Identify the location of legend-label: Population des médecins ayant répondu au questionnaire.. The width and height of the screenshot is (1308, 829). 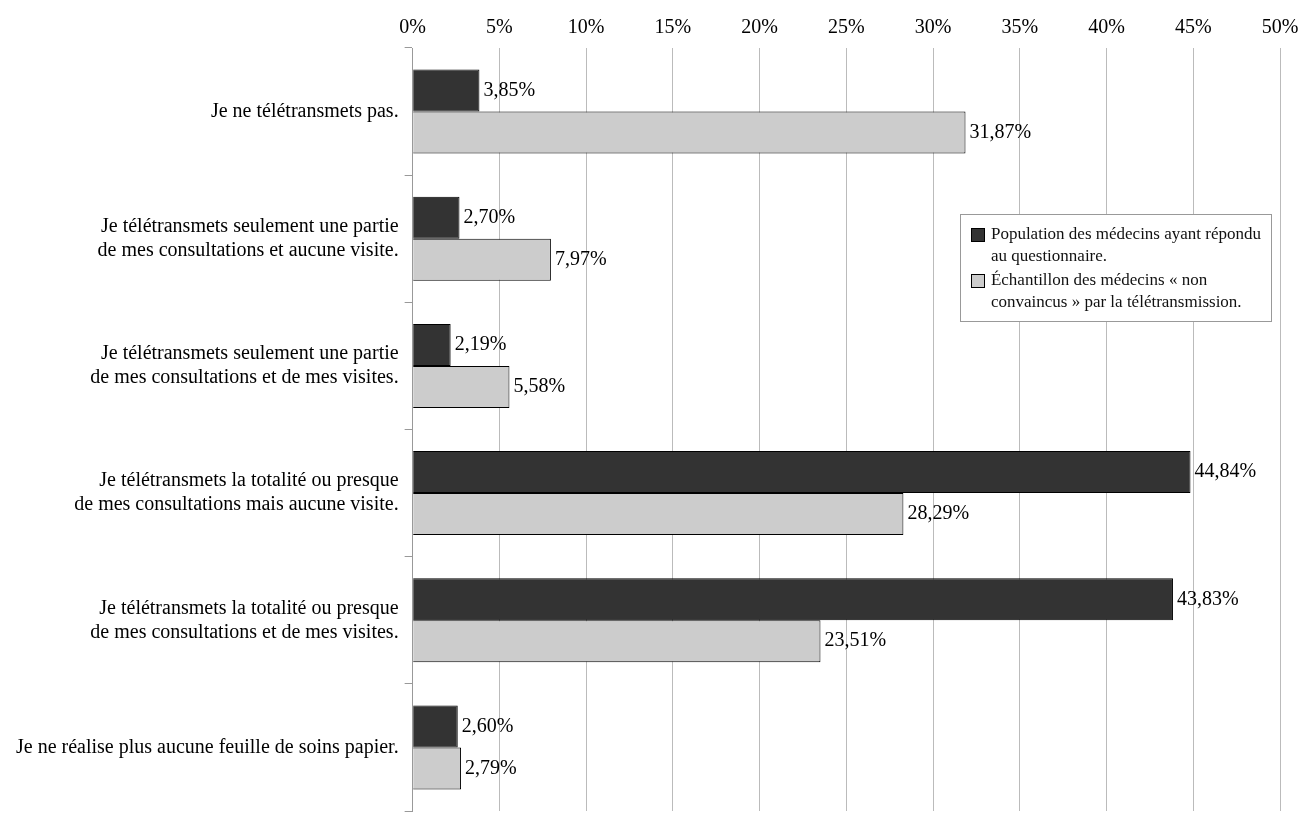
(1125, 245).